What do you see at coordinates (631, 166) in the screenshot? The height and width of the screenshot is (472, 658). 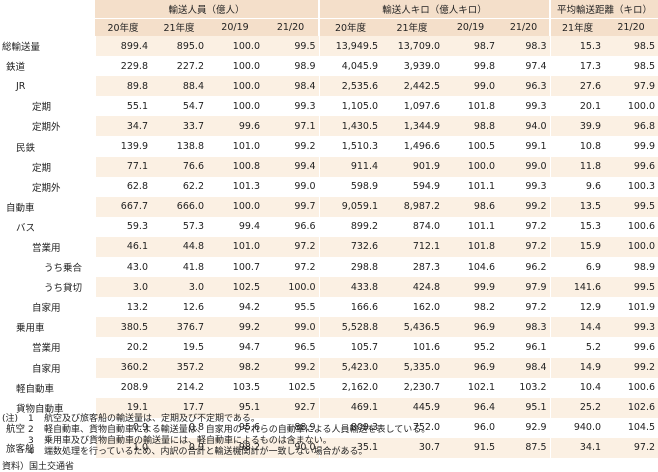 I see `table-cell: 99.6` at bounding box center [631, 166].